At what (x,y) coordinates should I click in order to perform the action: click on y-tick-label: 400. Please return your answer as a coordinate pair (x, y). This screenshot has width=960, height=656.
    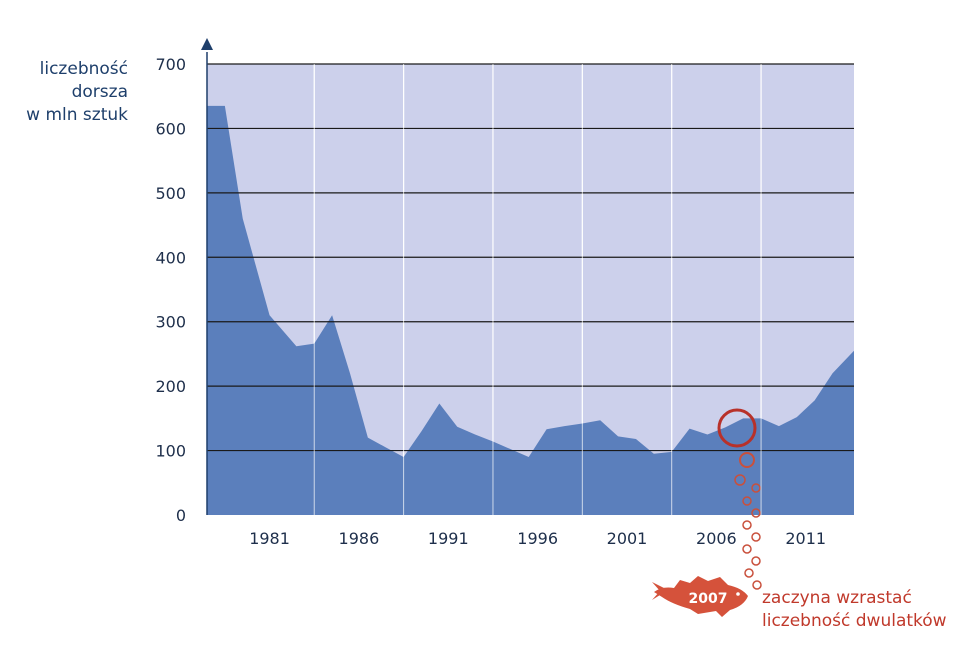
    Looking at the image, I should click on (170, 257).